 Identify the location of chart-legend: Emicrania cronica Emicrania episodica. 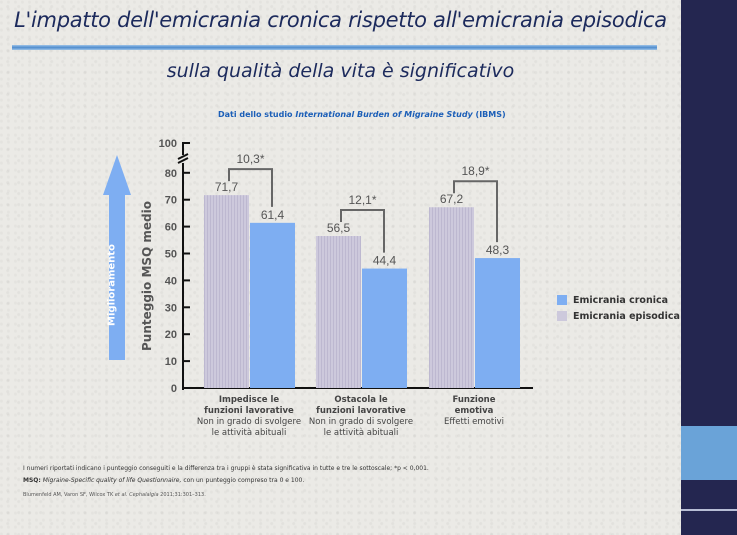
(618, 308).